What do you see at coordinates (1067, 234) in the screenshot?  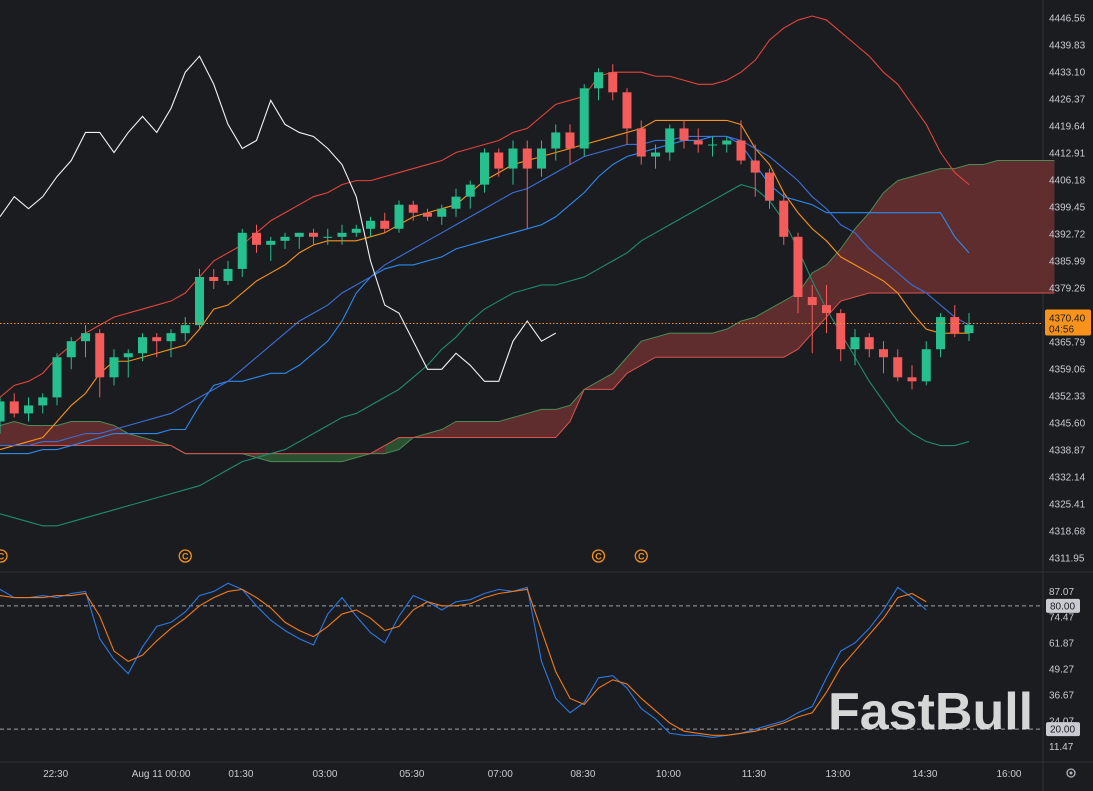 I see `price-tick-label: 4392.72` at bounding box center [1067, 234].